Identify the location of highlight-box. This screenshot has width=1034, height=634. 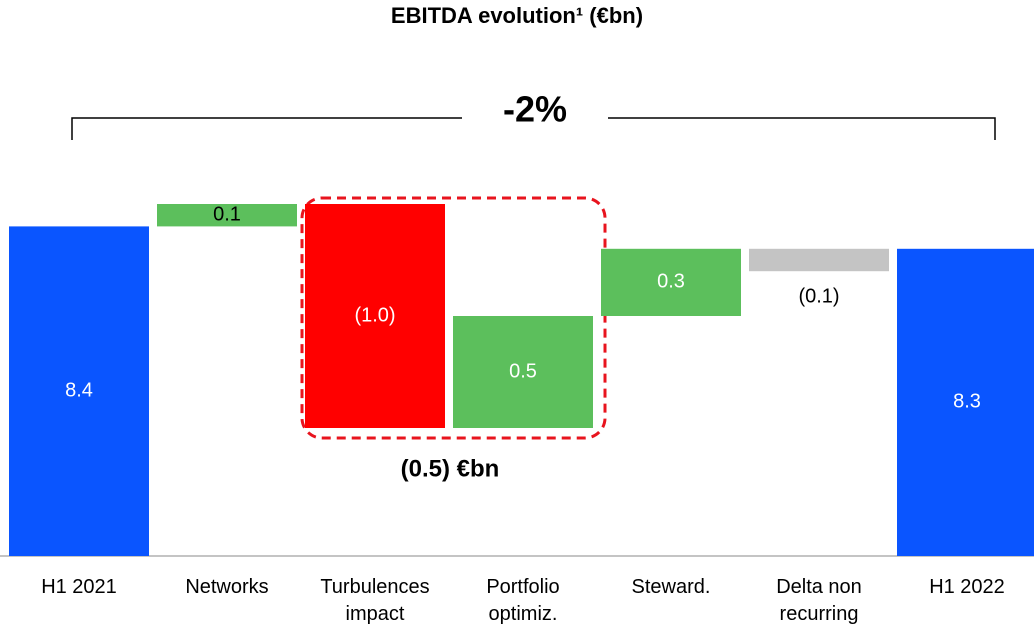
(453, 318).